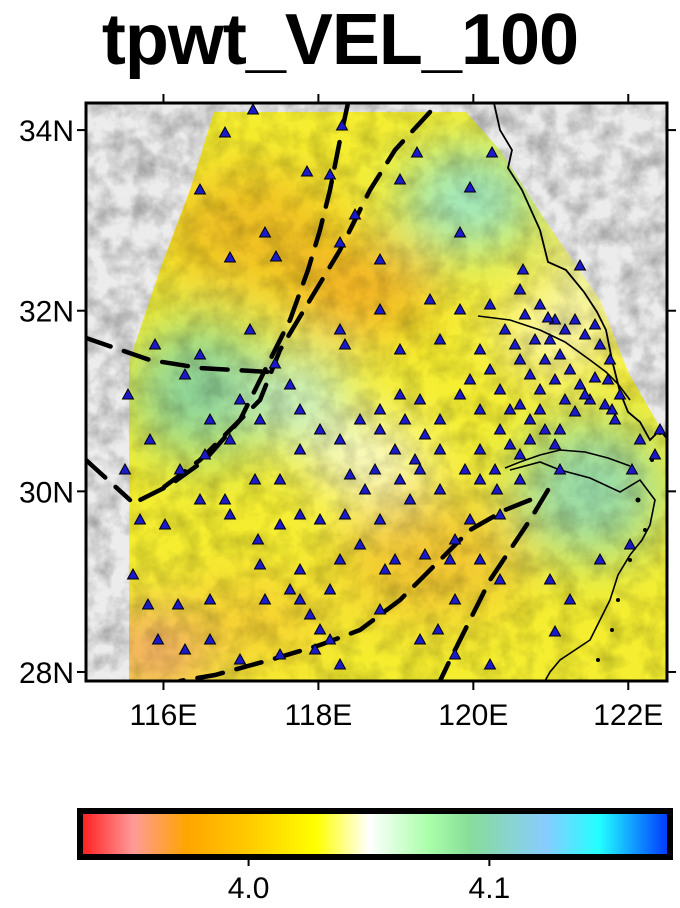 The height and width of the screenshot is (908, 680). I want to click on colorbar-tick-label: 4.1, so click(490, 888).